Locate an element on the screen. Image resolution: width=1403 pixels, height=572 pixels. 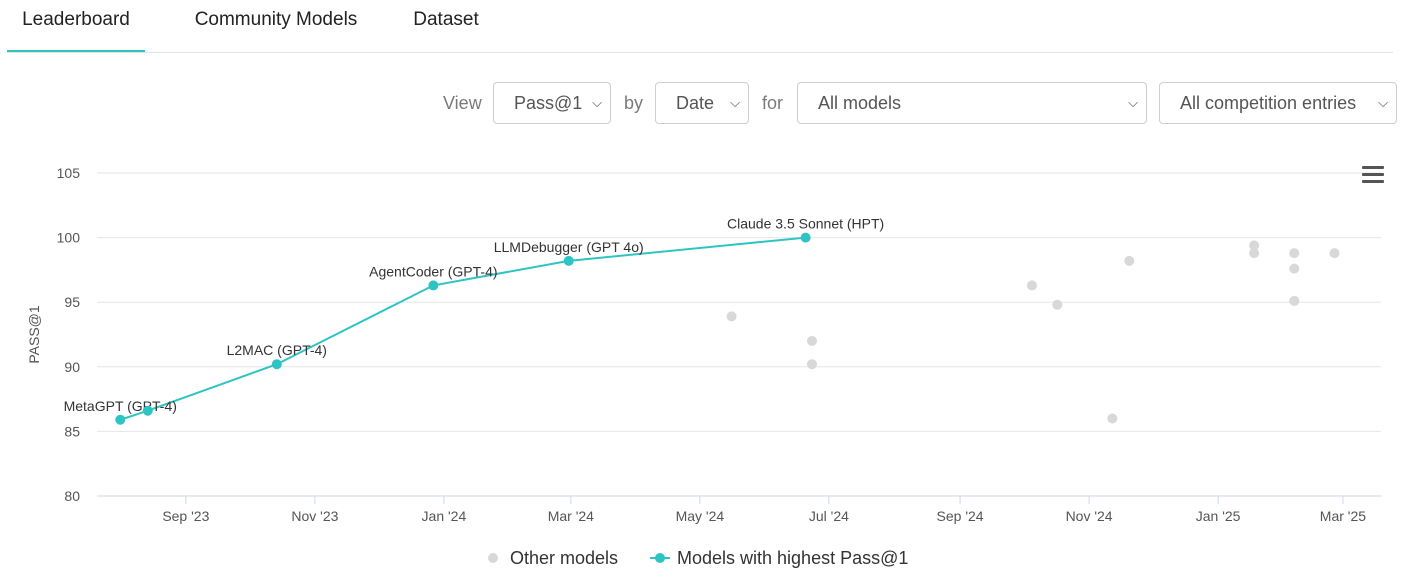
chart-menu-icon is located at coordinates (1373, 176).